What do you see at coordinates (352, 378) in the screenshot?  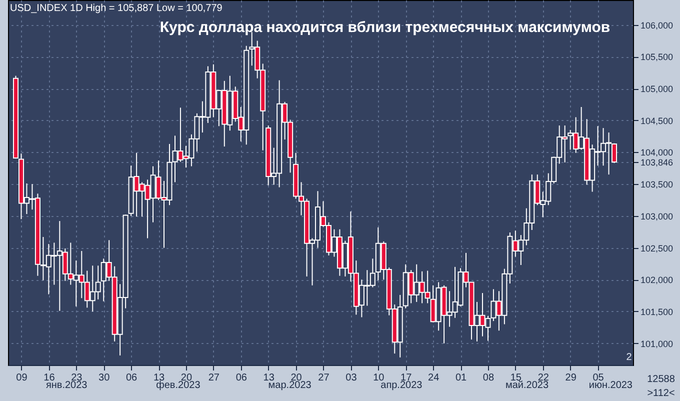 I see `x-tick-label: 03` at bounding box center [352, 378].